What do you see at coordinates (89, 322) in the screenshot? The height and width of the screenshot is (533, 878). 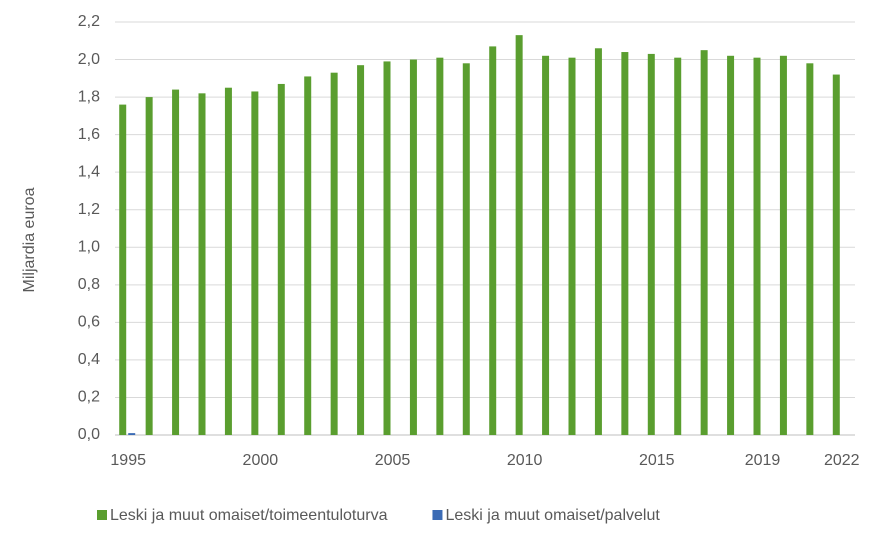 I see `y-tick-label: 0,6` at bounding box center [89, 322].